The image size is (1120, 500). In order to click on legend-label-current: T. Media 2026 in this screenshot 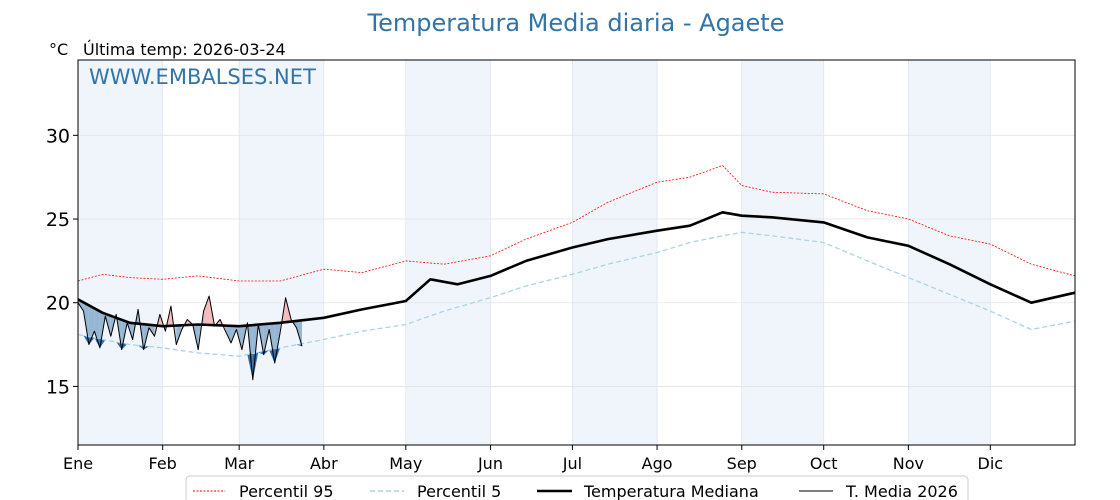, I will do `click(901, 491)`.